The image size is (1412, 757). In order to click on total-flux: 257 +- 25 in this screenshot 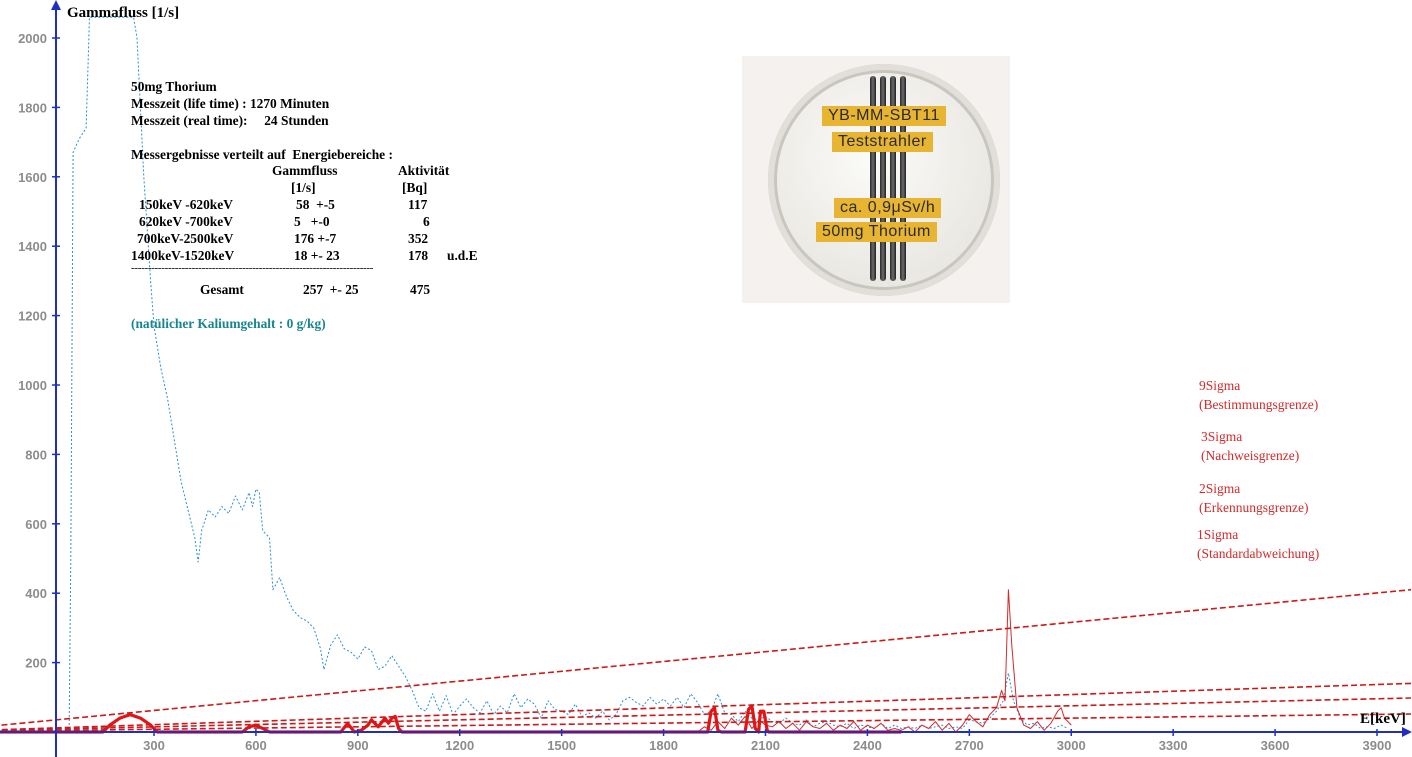, I will do `click(331, 289)`.